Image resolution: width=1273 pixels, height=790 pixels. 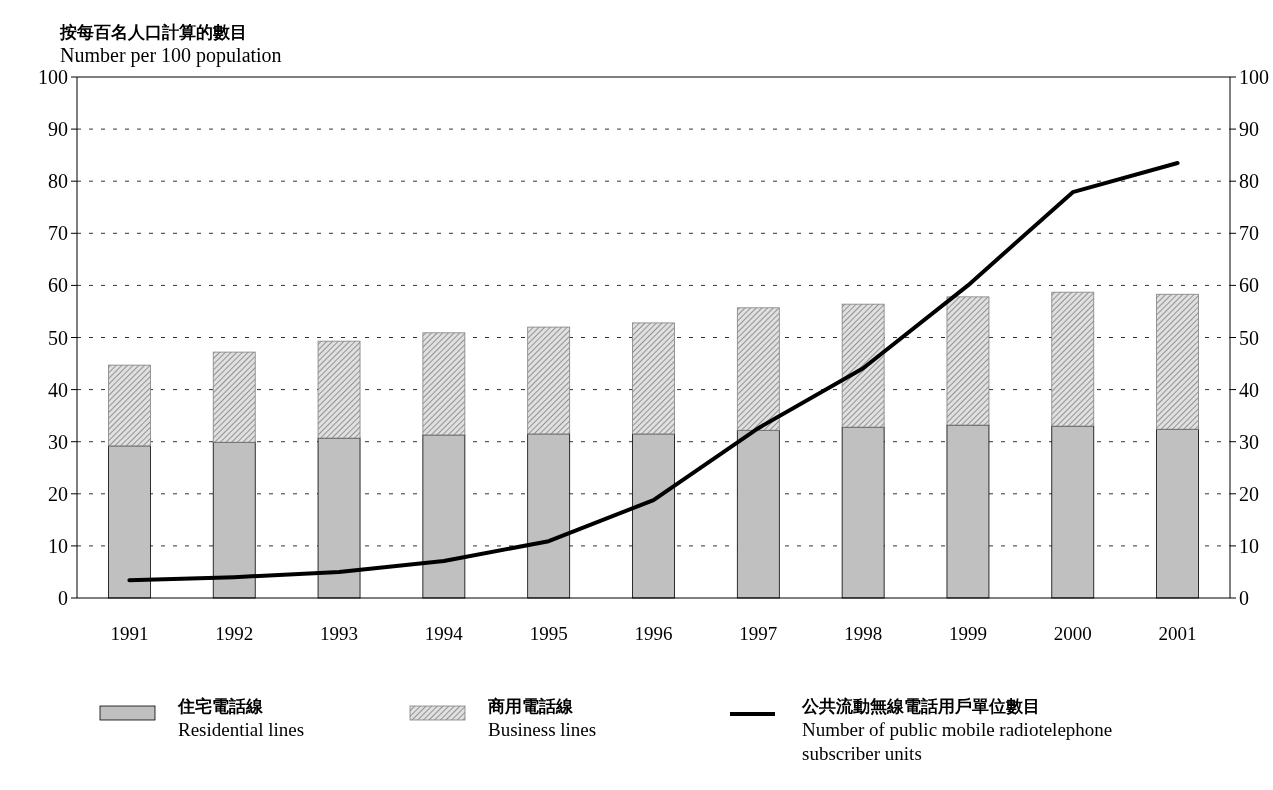 What do you see at coordinates (1249, 389) in the screenshot?
I see `y2-tick-label: 40` at bounding box center [1249, 389].